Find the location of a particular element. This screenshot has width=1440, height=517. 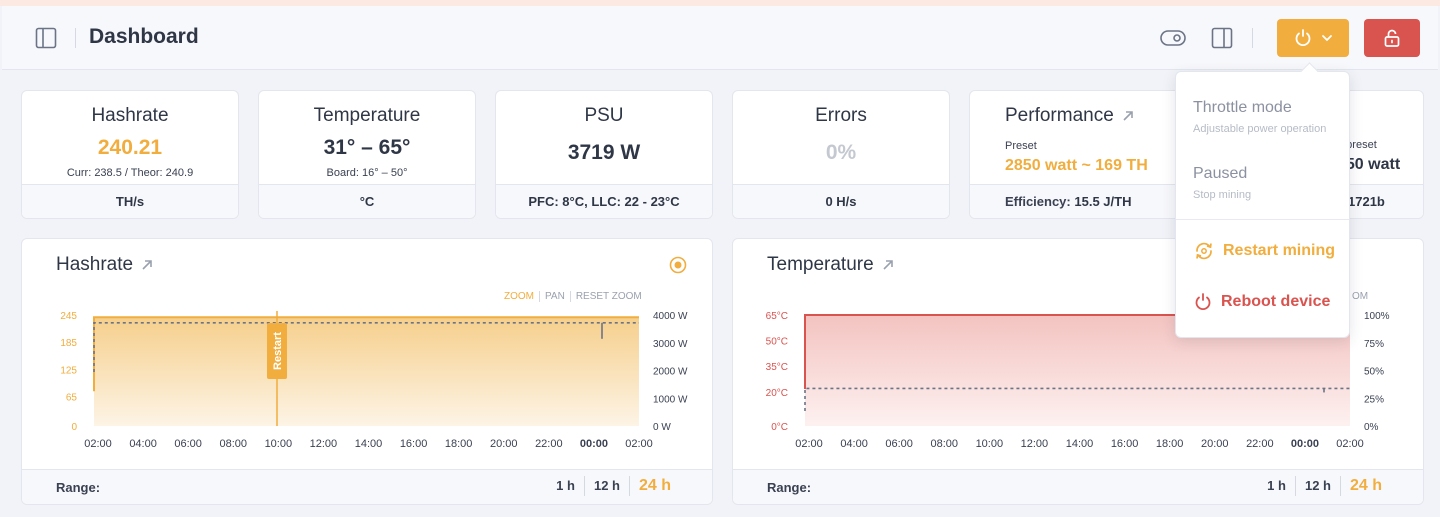

range-label: Range: is located at coordinates (78, 487).